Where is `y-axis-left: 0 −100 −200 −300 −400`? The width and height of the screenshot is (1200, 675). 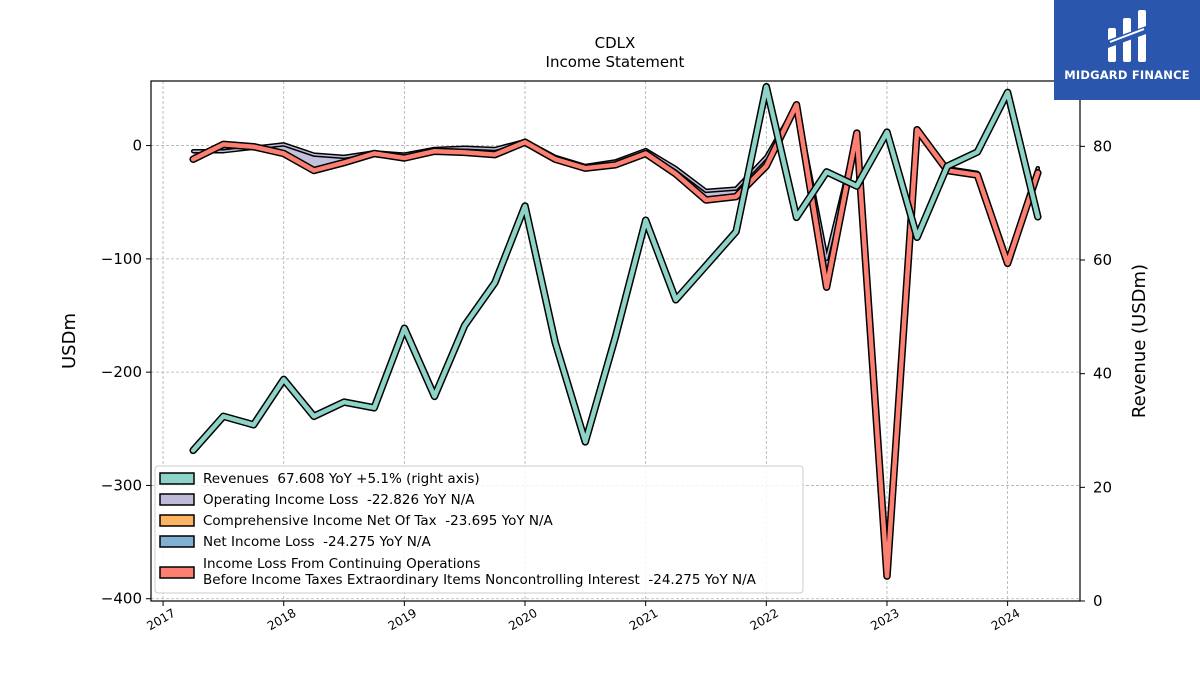
y-axis-left: 0 −100 −200 −300 −400 is located at coordinates (126, 372).